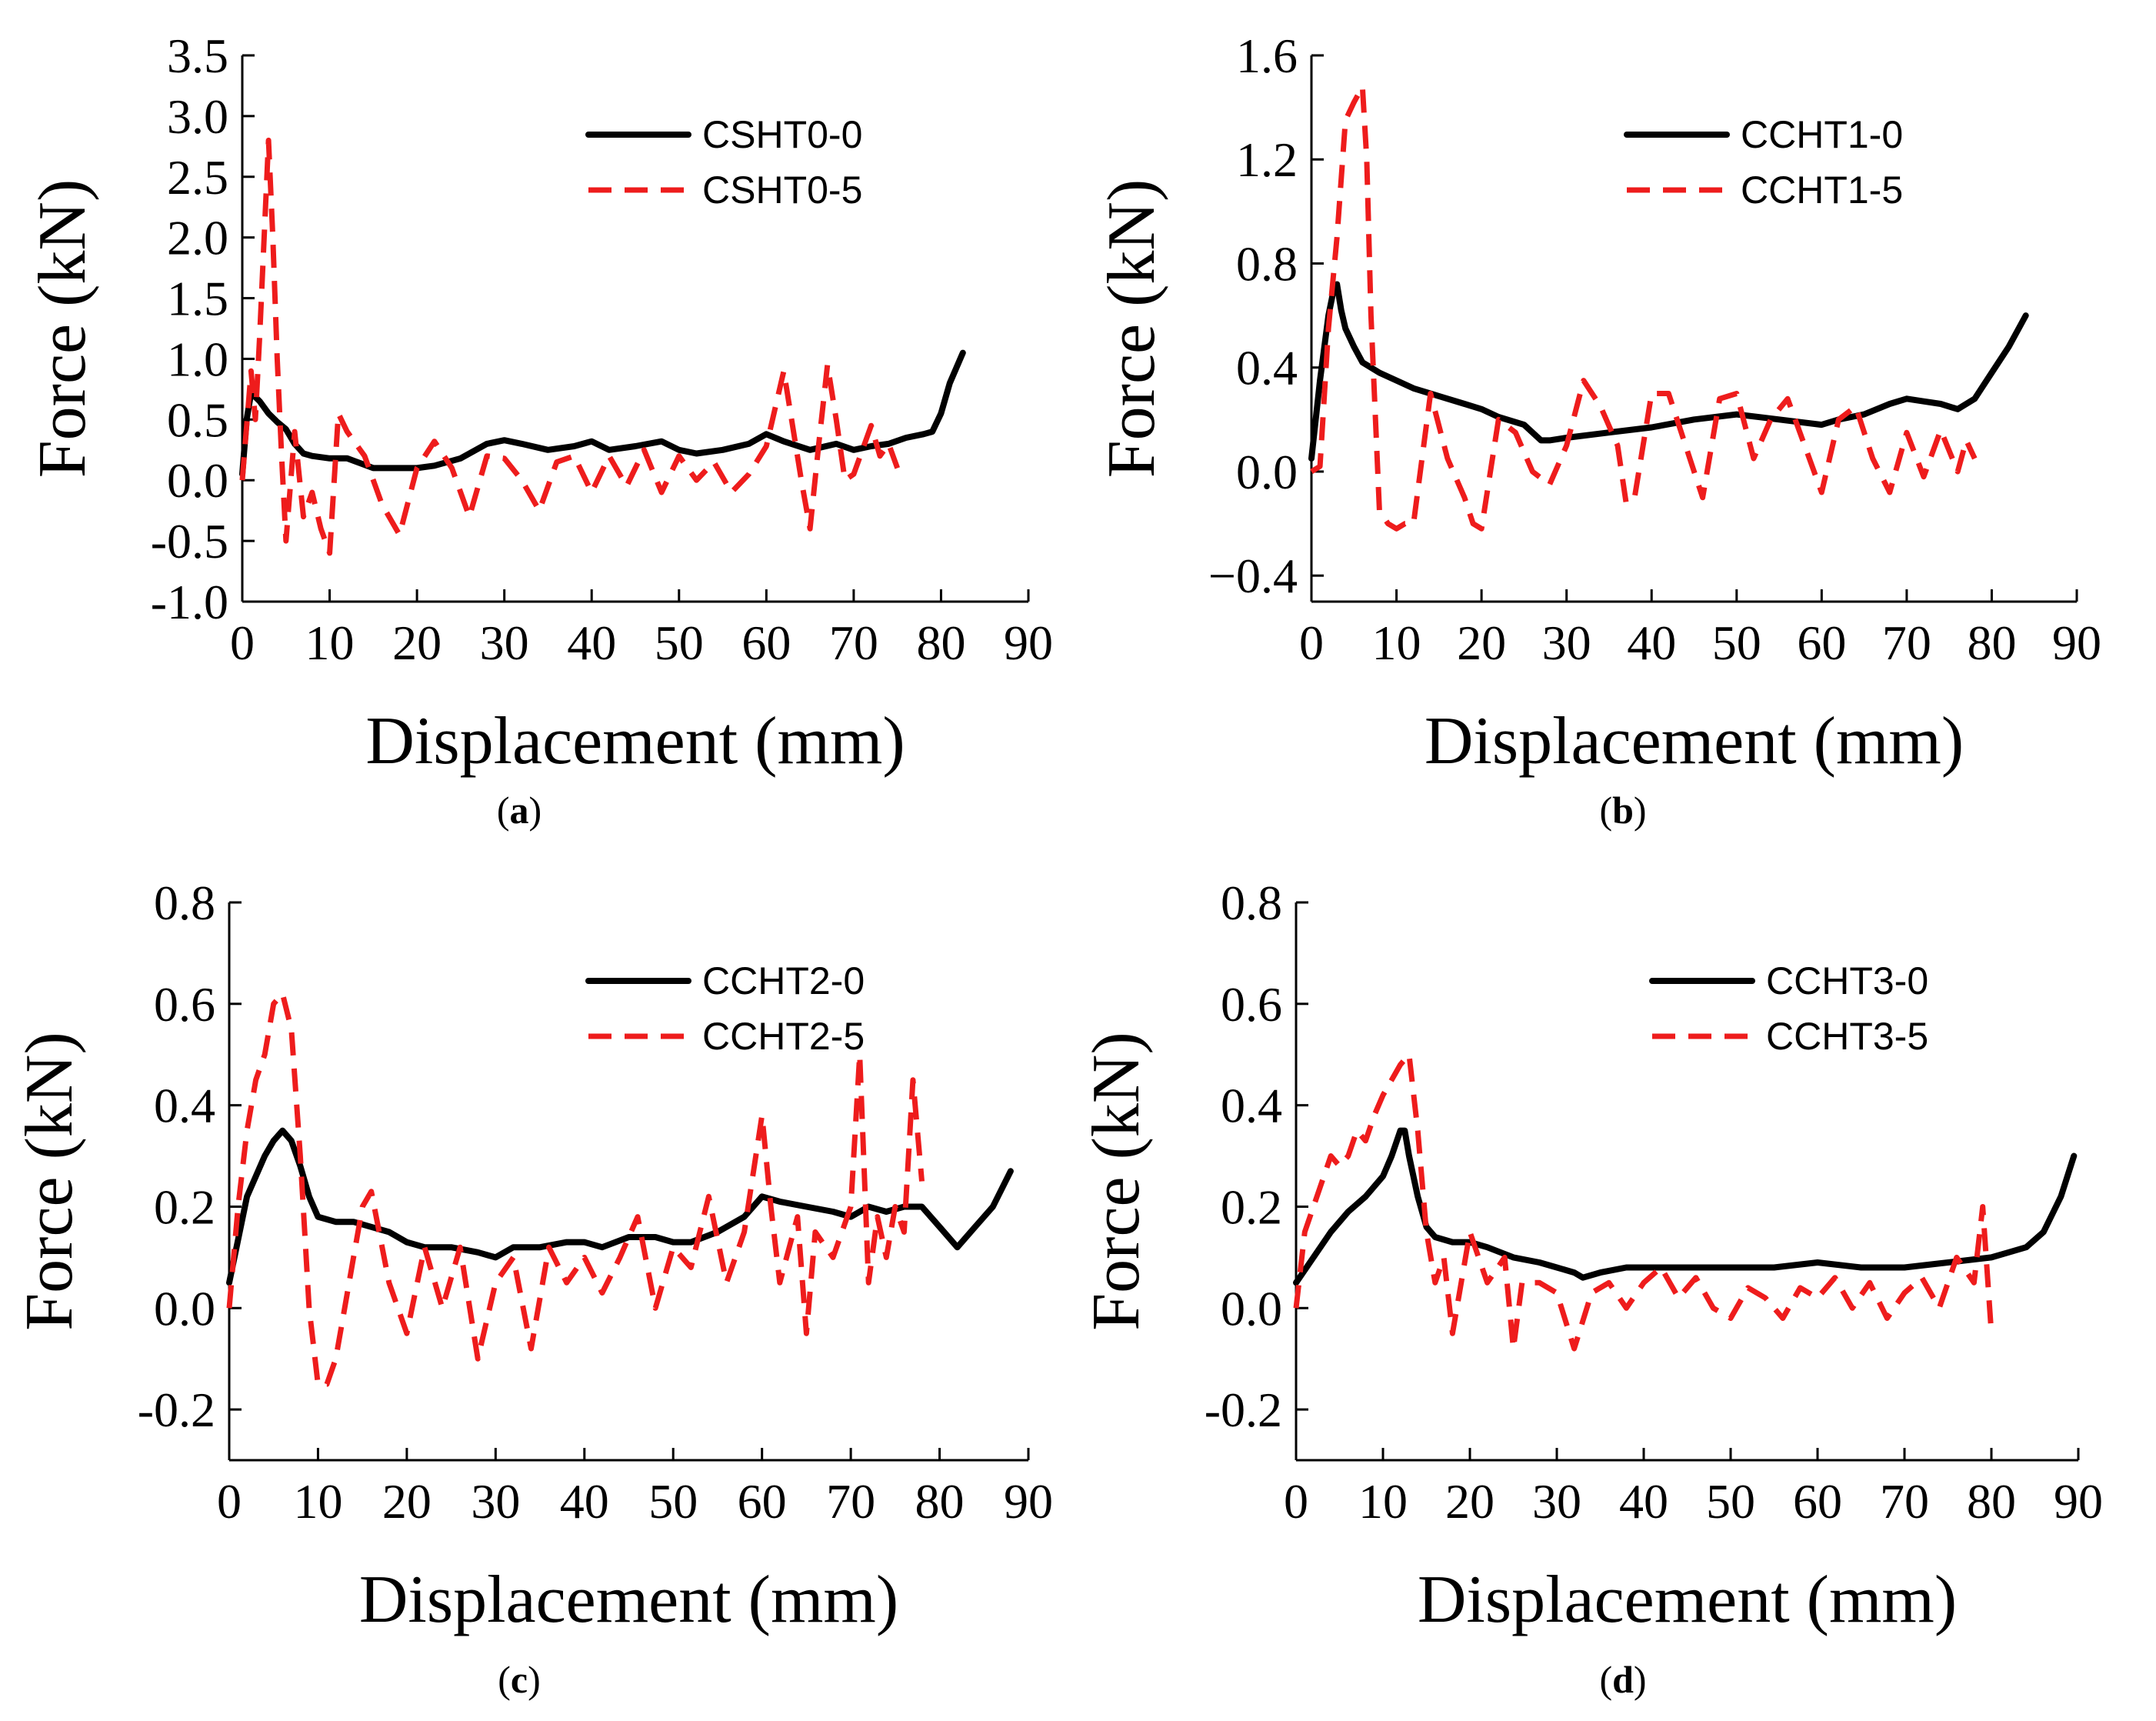 The width and height of the screenshot is (2156, 1721). What do you see at coordinates (782, 134) in the screenshot?
I see `legend-label: CSHT0-0` at bounding box center [782, 134].